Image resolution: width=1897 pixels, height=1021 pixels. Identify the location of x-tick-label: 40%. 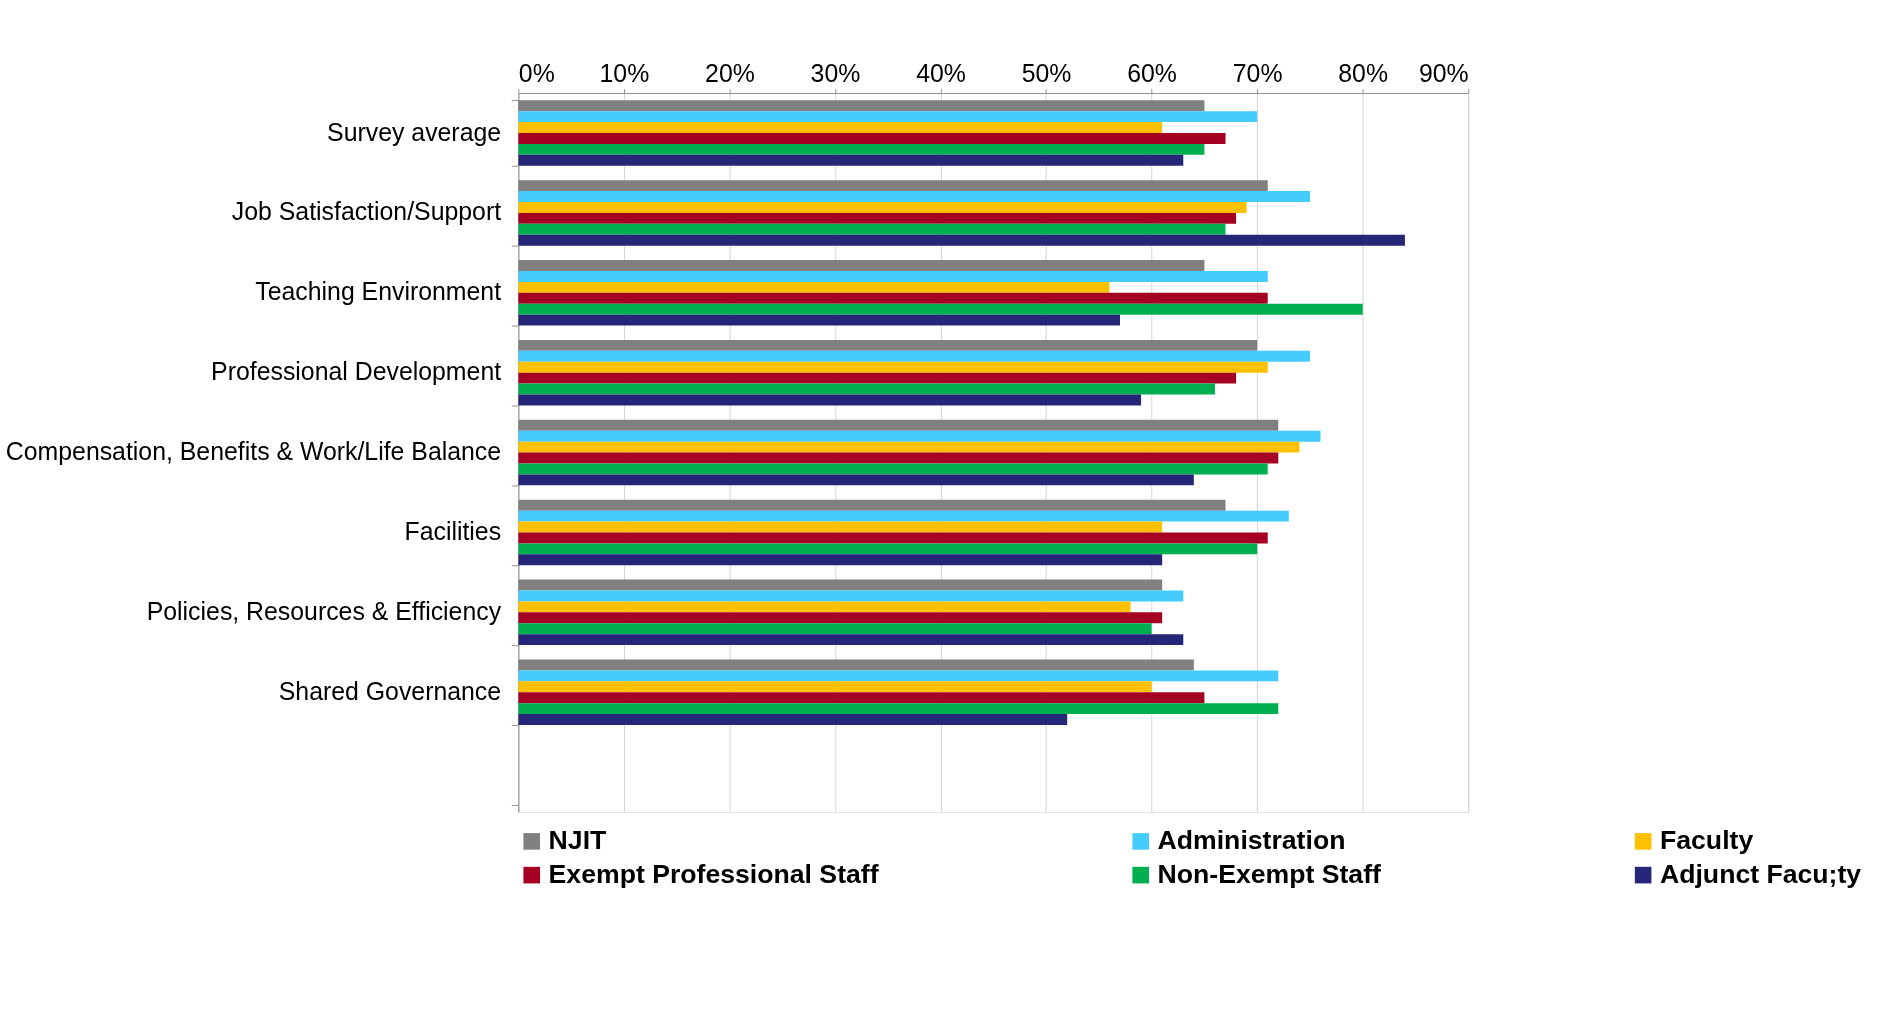
(941, 73).